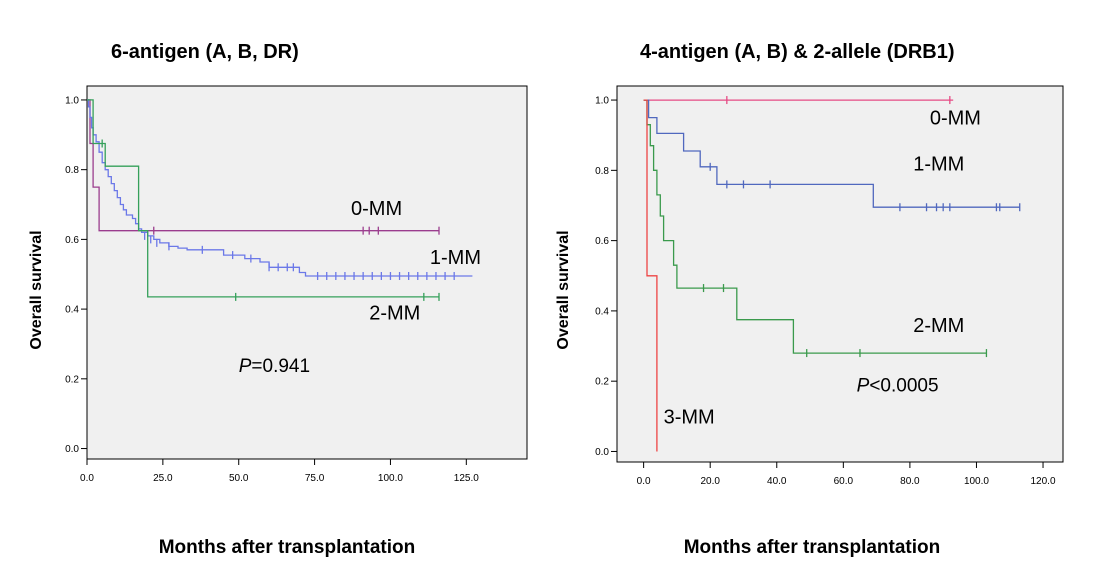 The height and width of the screenshot is (584, 1100). What do you see at coordinates (72, 100) in the screenshot?
I see `chart-1-y-tick-label: 1.0` at bounding box center [72, 100].